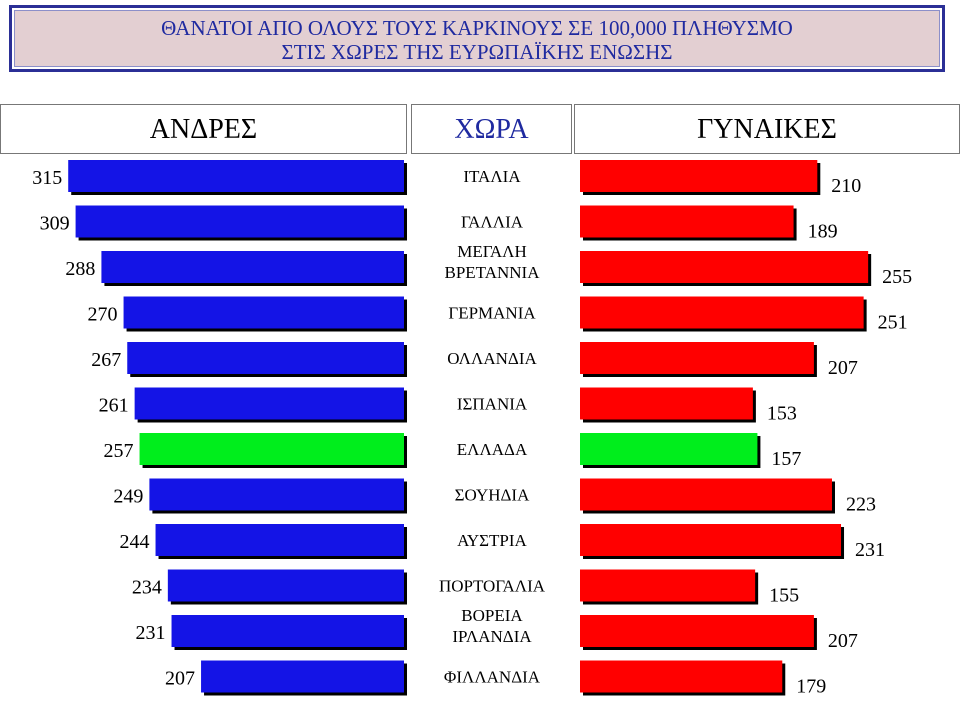 The width and height of the screenshot is (960, 704). I want to click on country-label: ΑΥΣΤΡΙΑ, so click(492, 540).